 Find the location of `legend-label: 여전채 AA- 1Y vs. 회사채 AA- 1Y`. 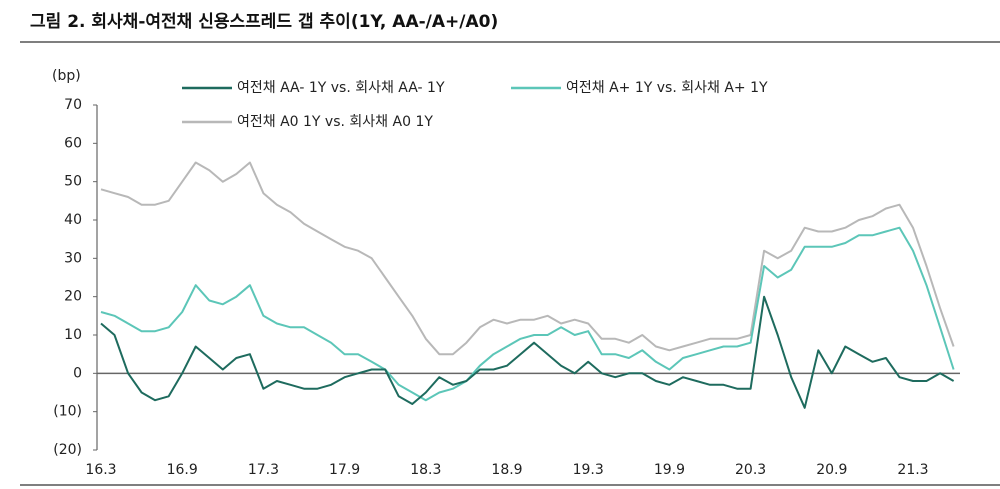

legend-label: 여전채 AA- 1Y vs. 회사채 AA- 1Y is located at coordinates (341, 88).